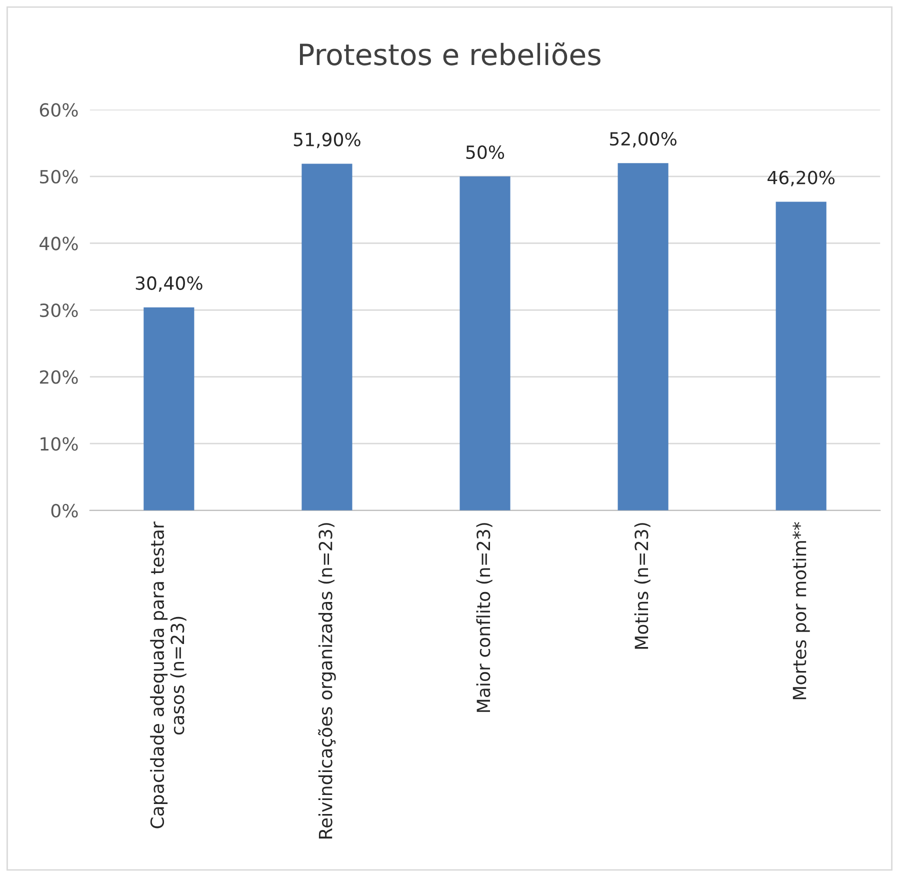 Image resolution: width=899 pixels, height=877 pixels. I want to click on data-label: 30,40%, so click(169, 284).